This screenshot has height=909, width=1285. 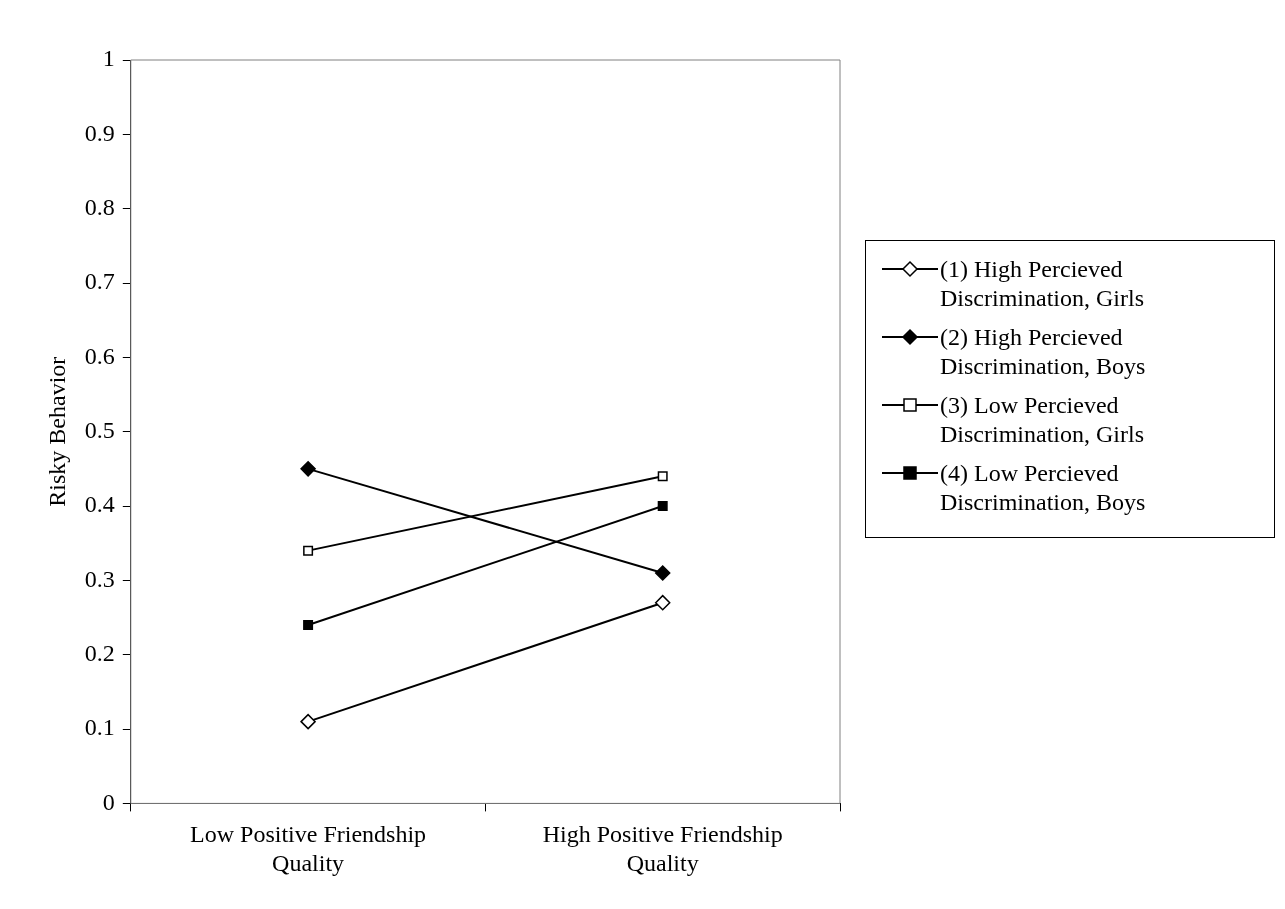 What do you see at coordinates (99, 727) in the screenshot?
I see `y-tick-label: 0.1` at bounding box center [99, 727].